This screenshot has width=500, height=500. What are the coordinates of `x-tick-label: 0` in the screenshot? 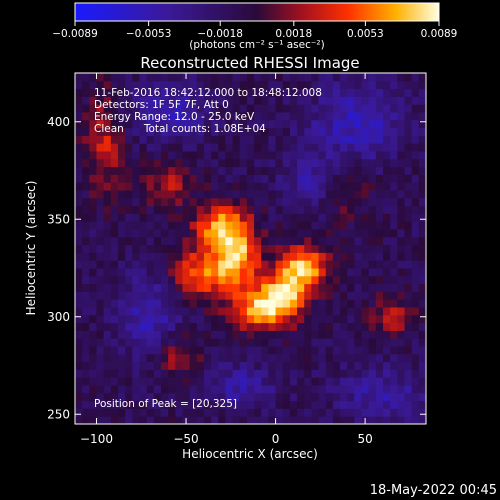 It's located at (276, 439).